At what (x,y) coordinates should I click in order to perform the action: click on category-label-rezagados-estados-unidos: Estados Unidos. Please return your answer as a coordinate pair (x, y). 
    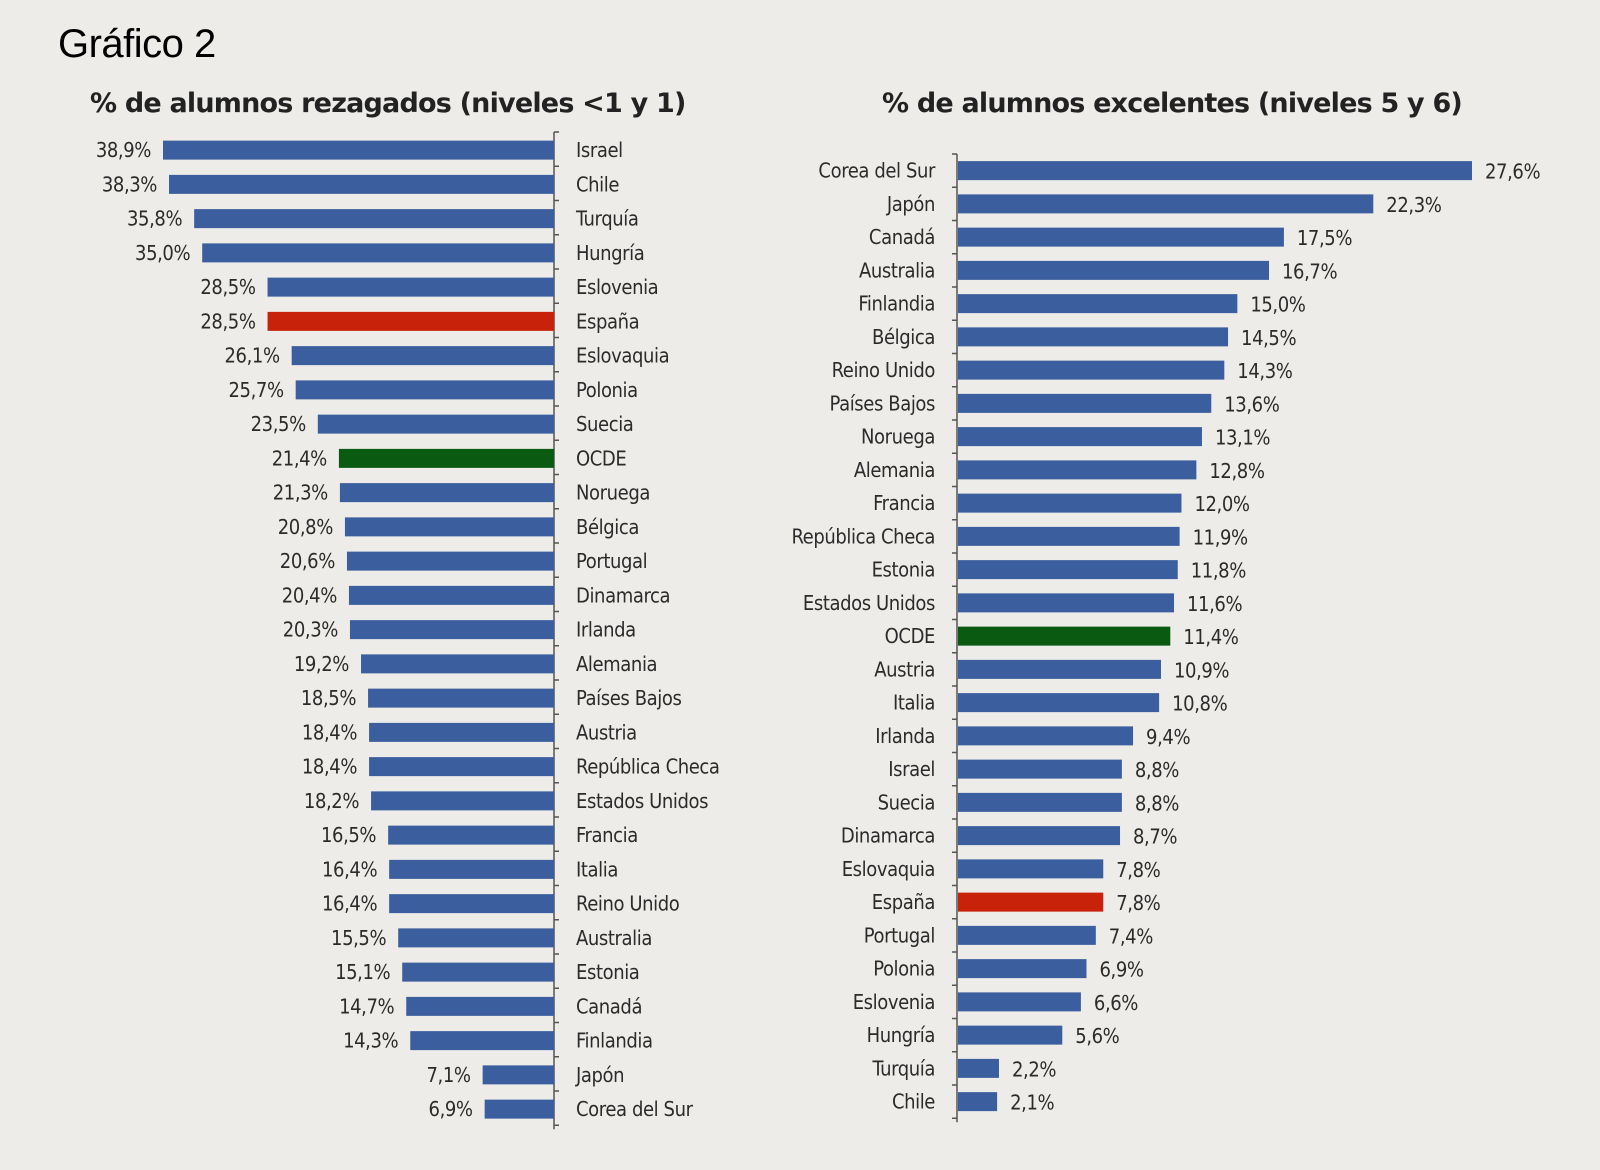
    Looking at the image, I should click on (642, 801).